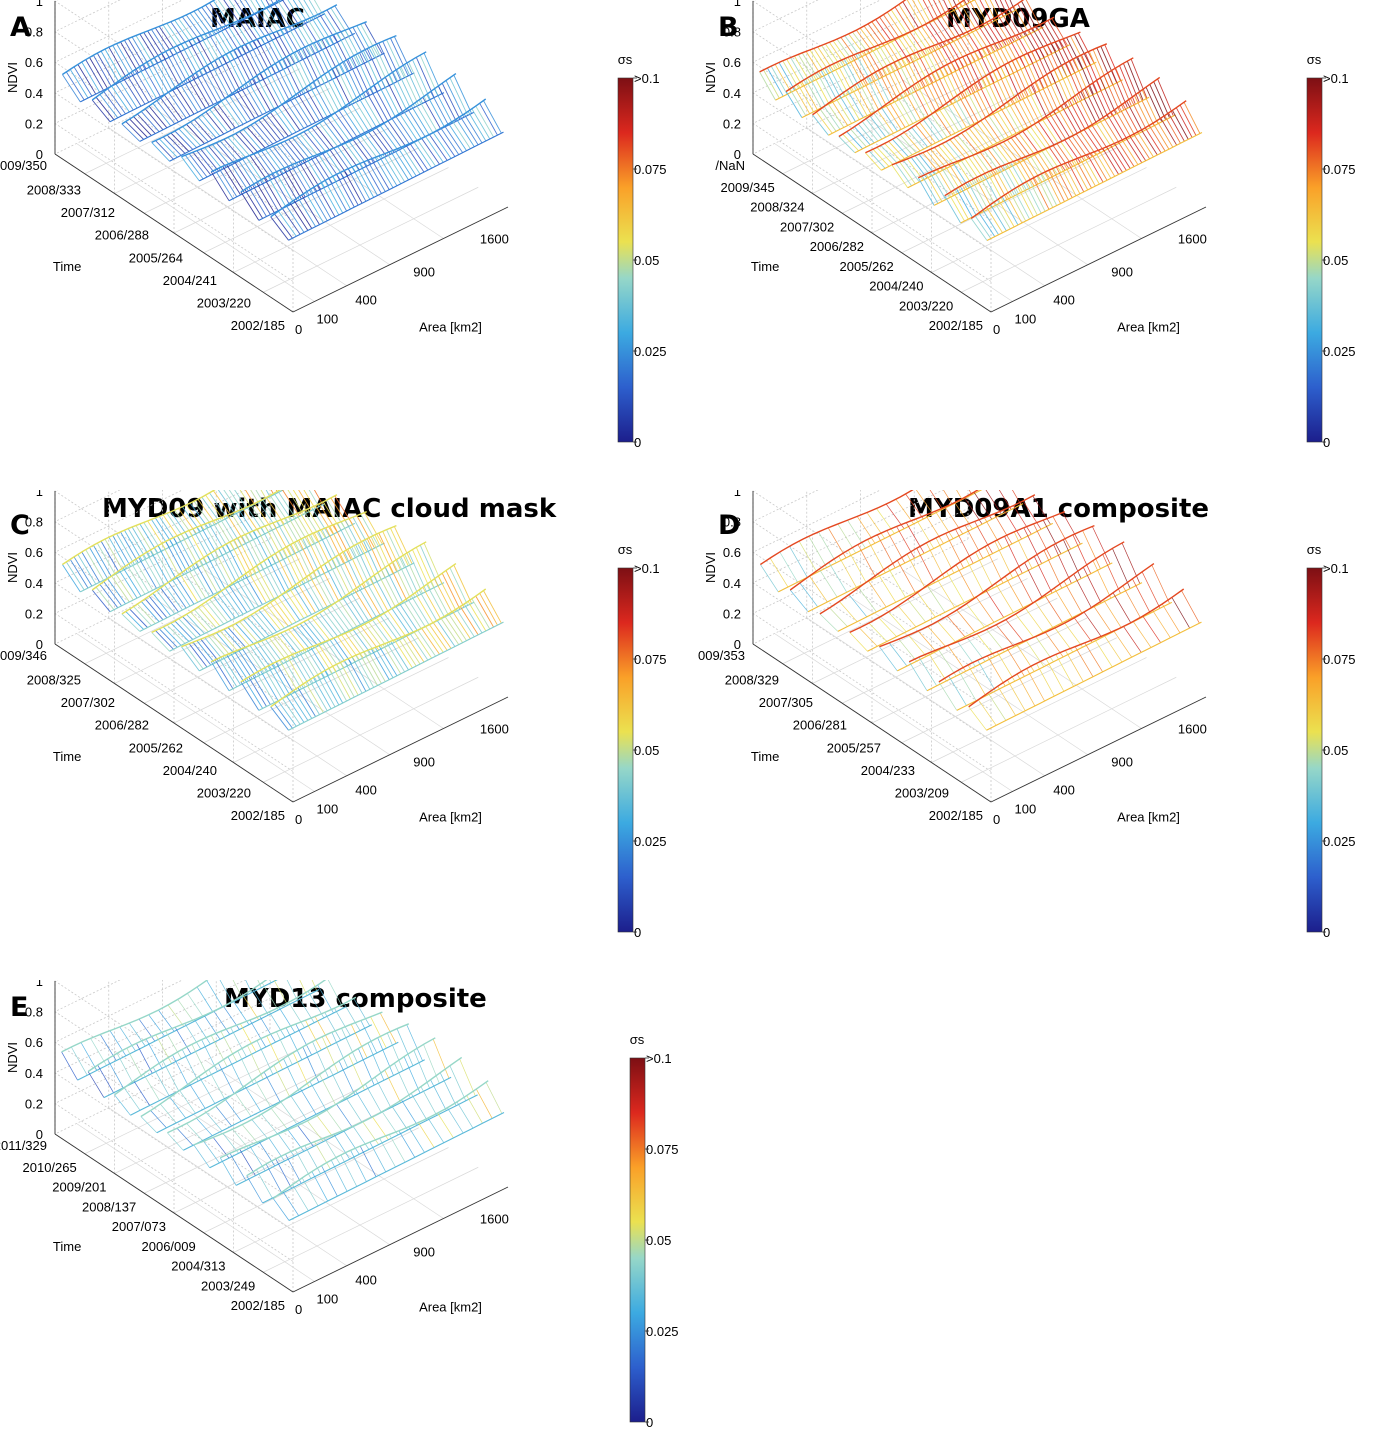  Describe the element at coordinates (387, 659) in the screenshot. I see `ridge` at that location.